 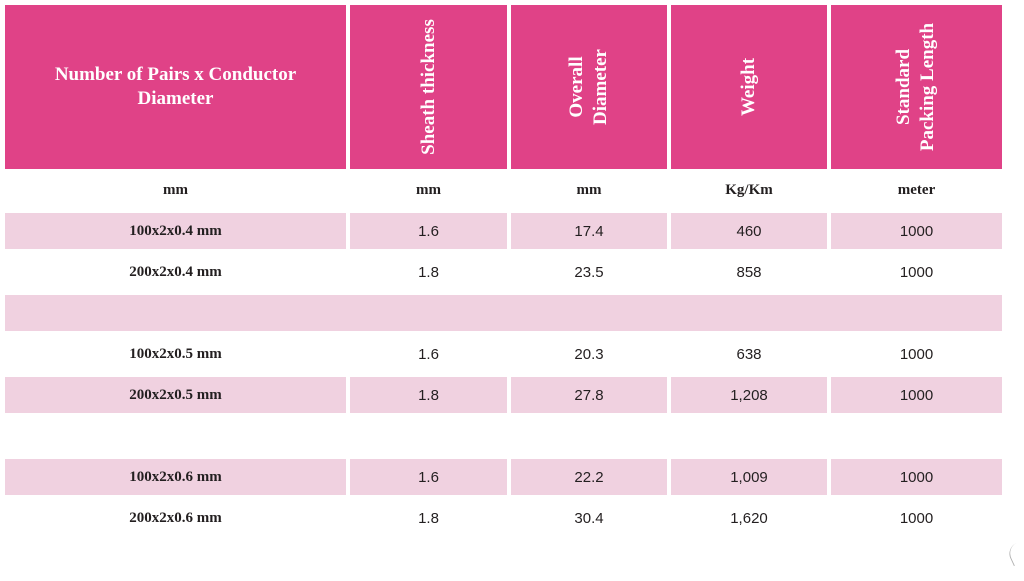 What do you see at coordinates (175, 517) in the screenshot?
I see `cell-pairs: 200x2x0.6 mm` at bounding box center [175, 517].